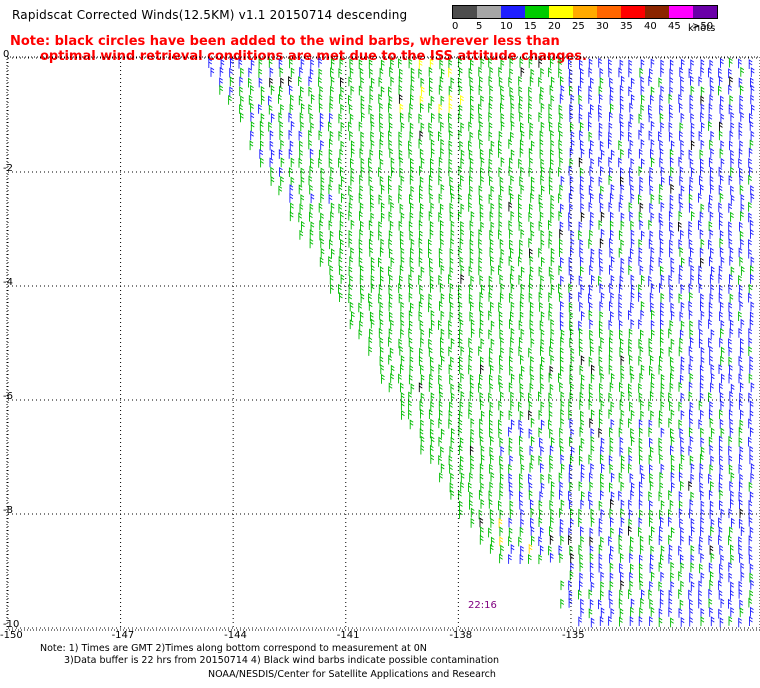 This screenshot has height=688, width=760. I want to click on legend-label: 20, so click(554, 26).